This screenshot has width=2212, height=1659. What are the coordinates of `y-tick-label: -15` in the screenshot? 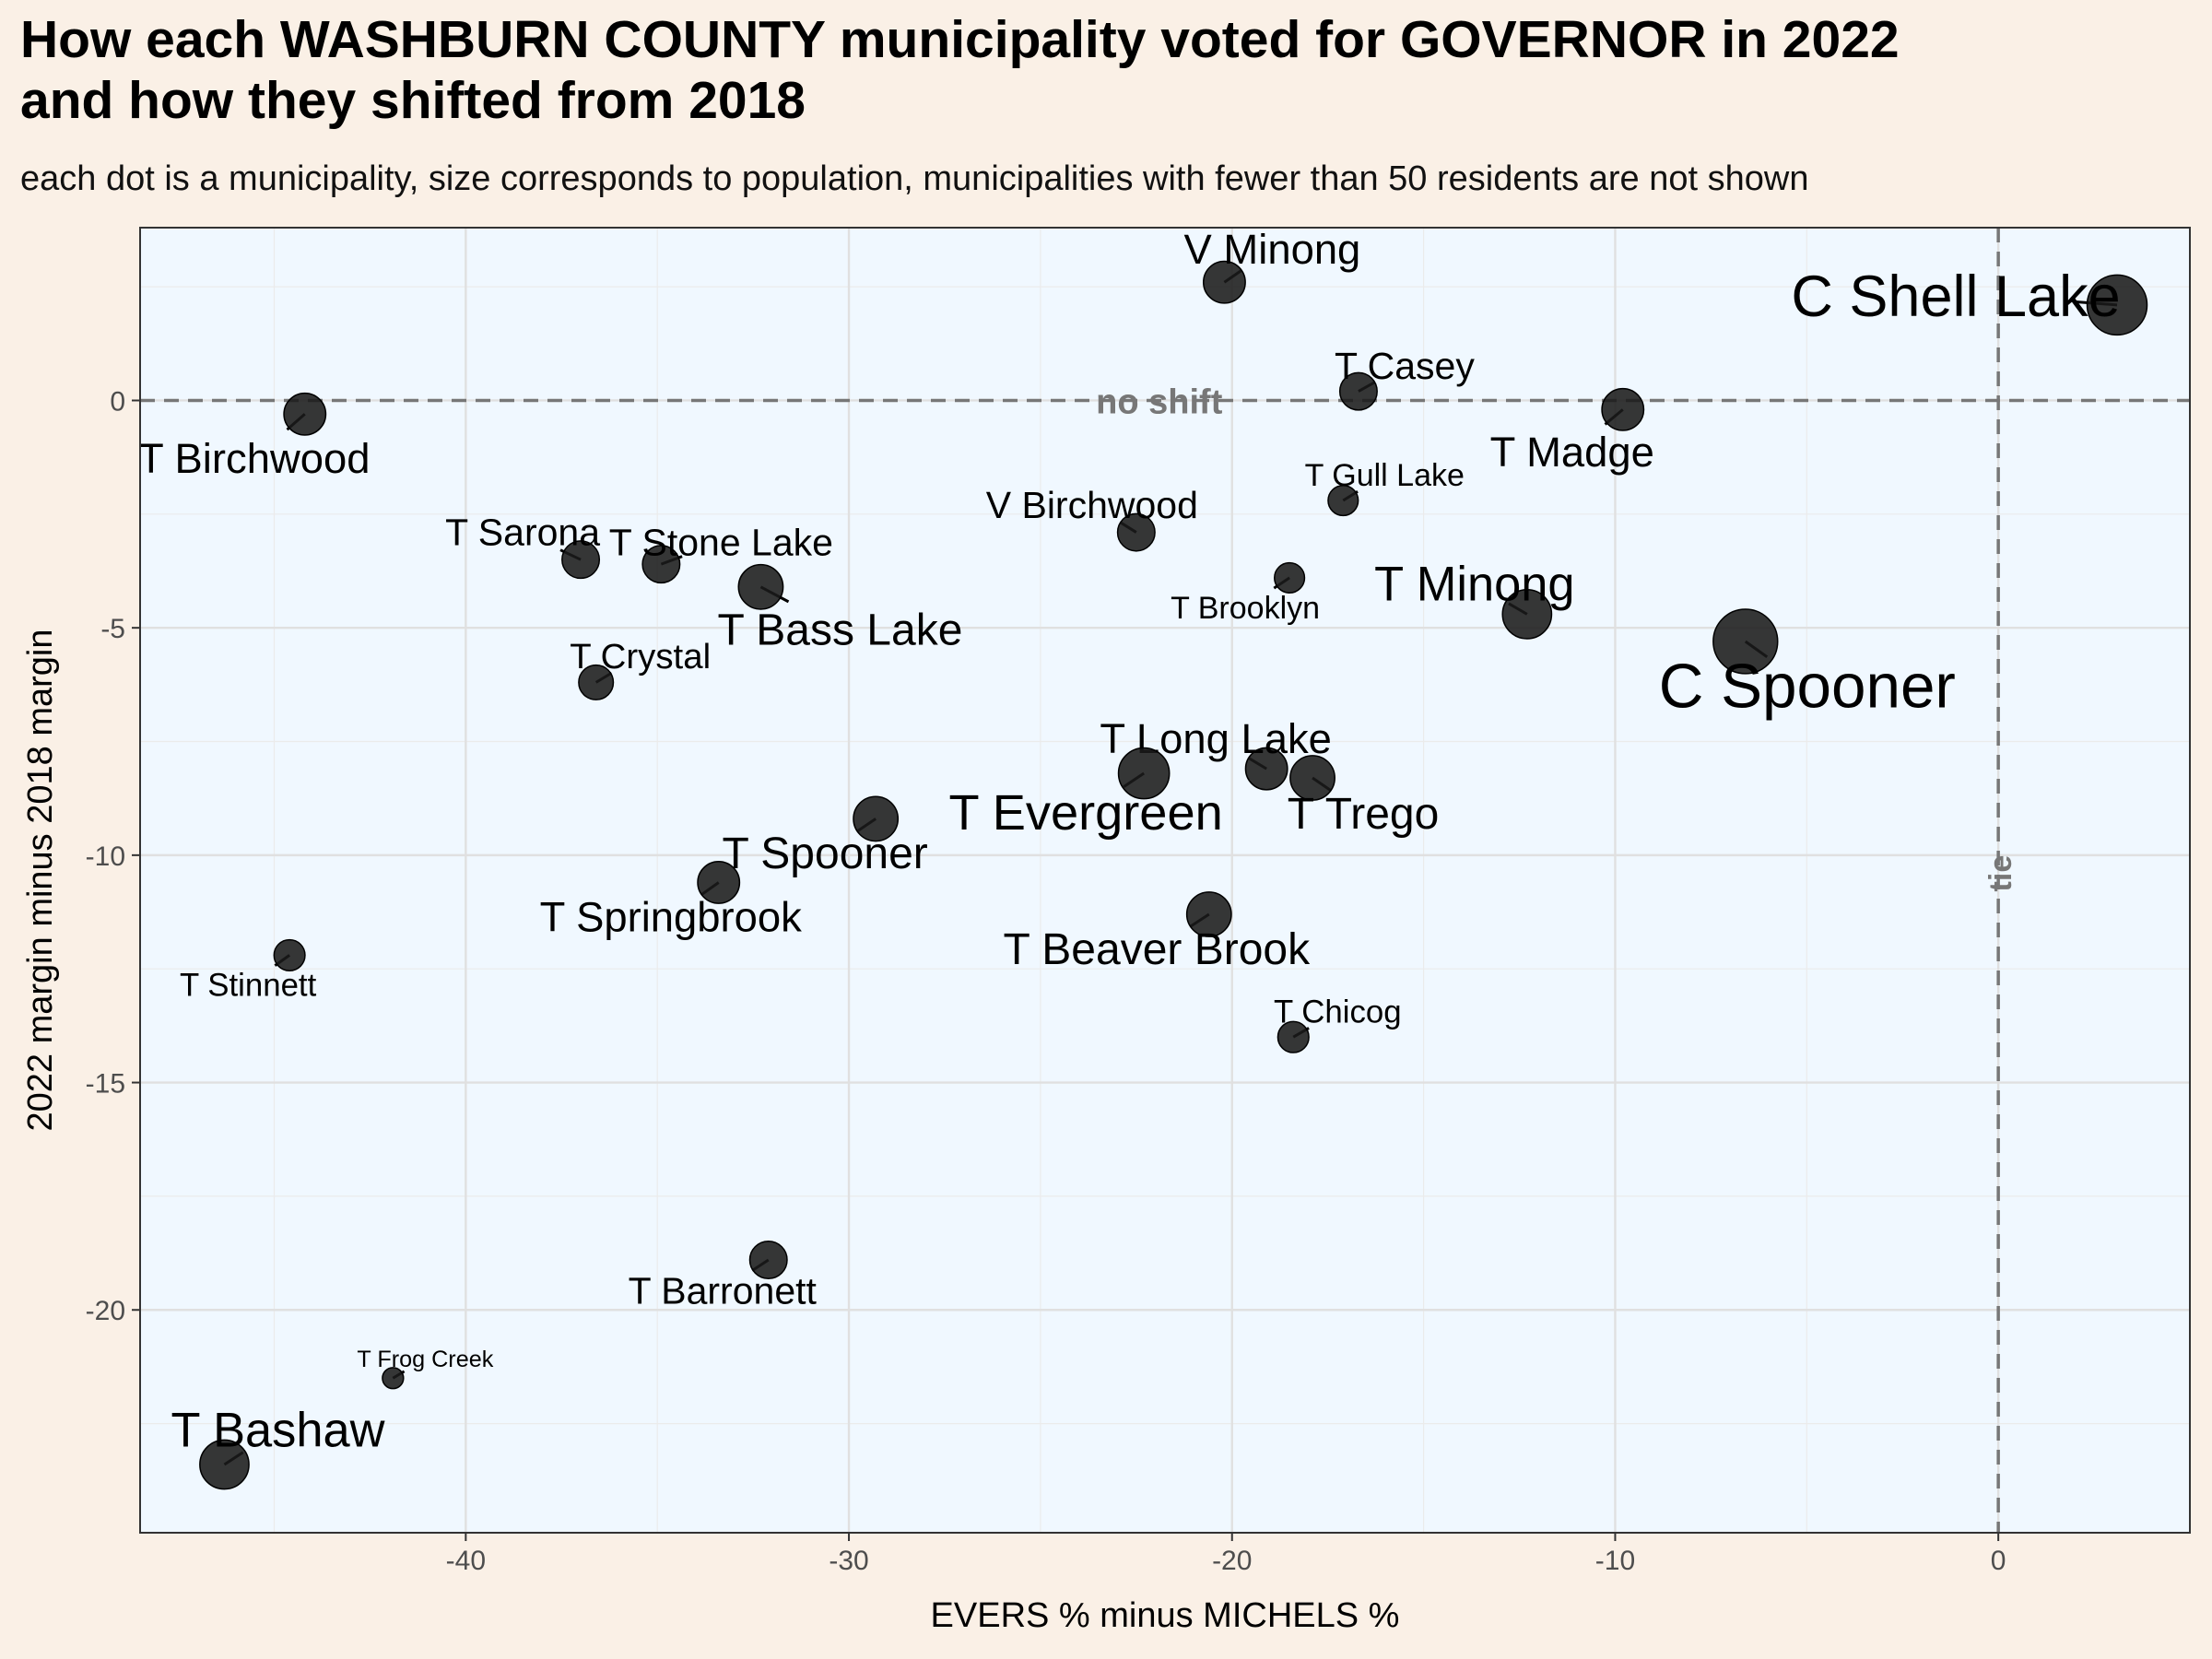 It's located at (105, 1084).